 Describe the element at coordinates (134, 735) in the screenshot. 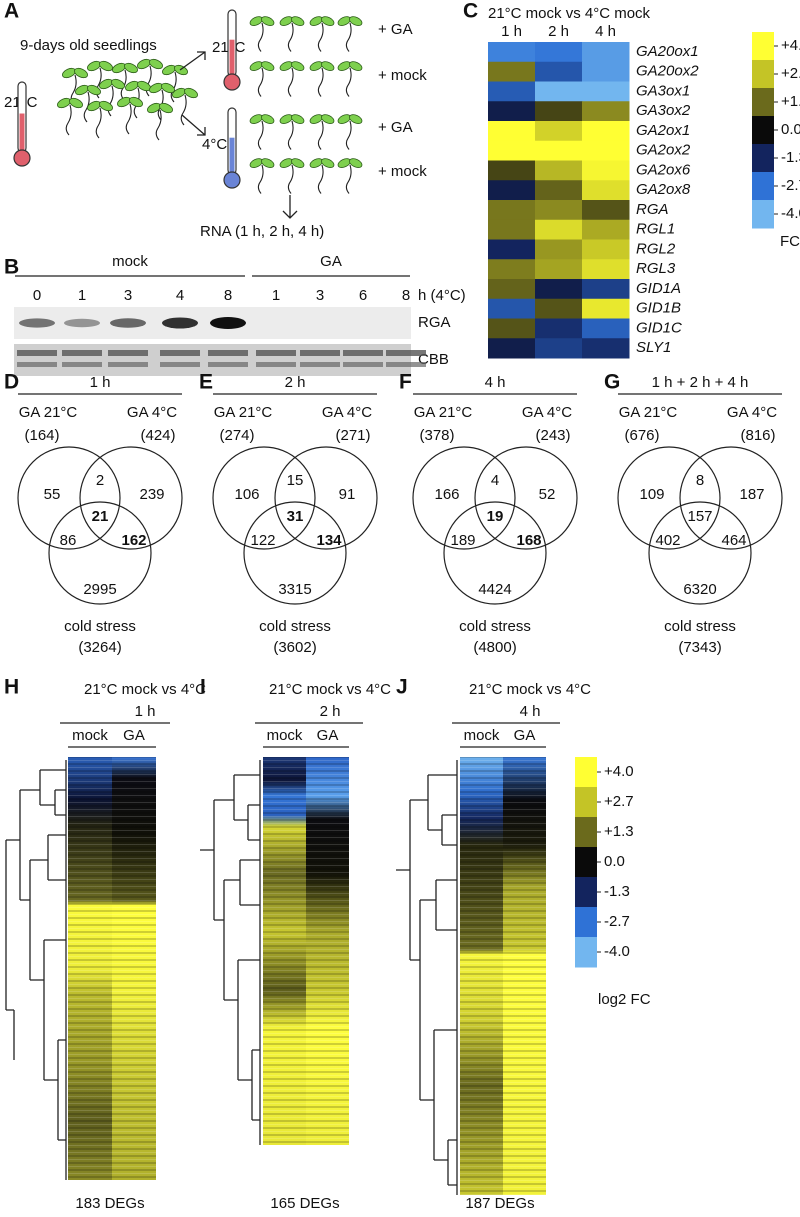

I see `column-label: GA` at that location.